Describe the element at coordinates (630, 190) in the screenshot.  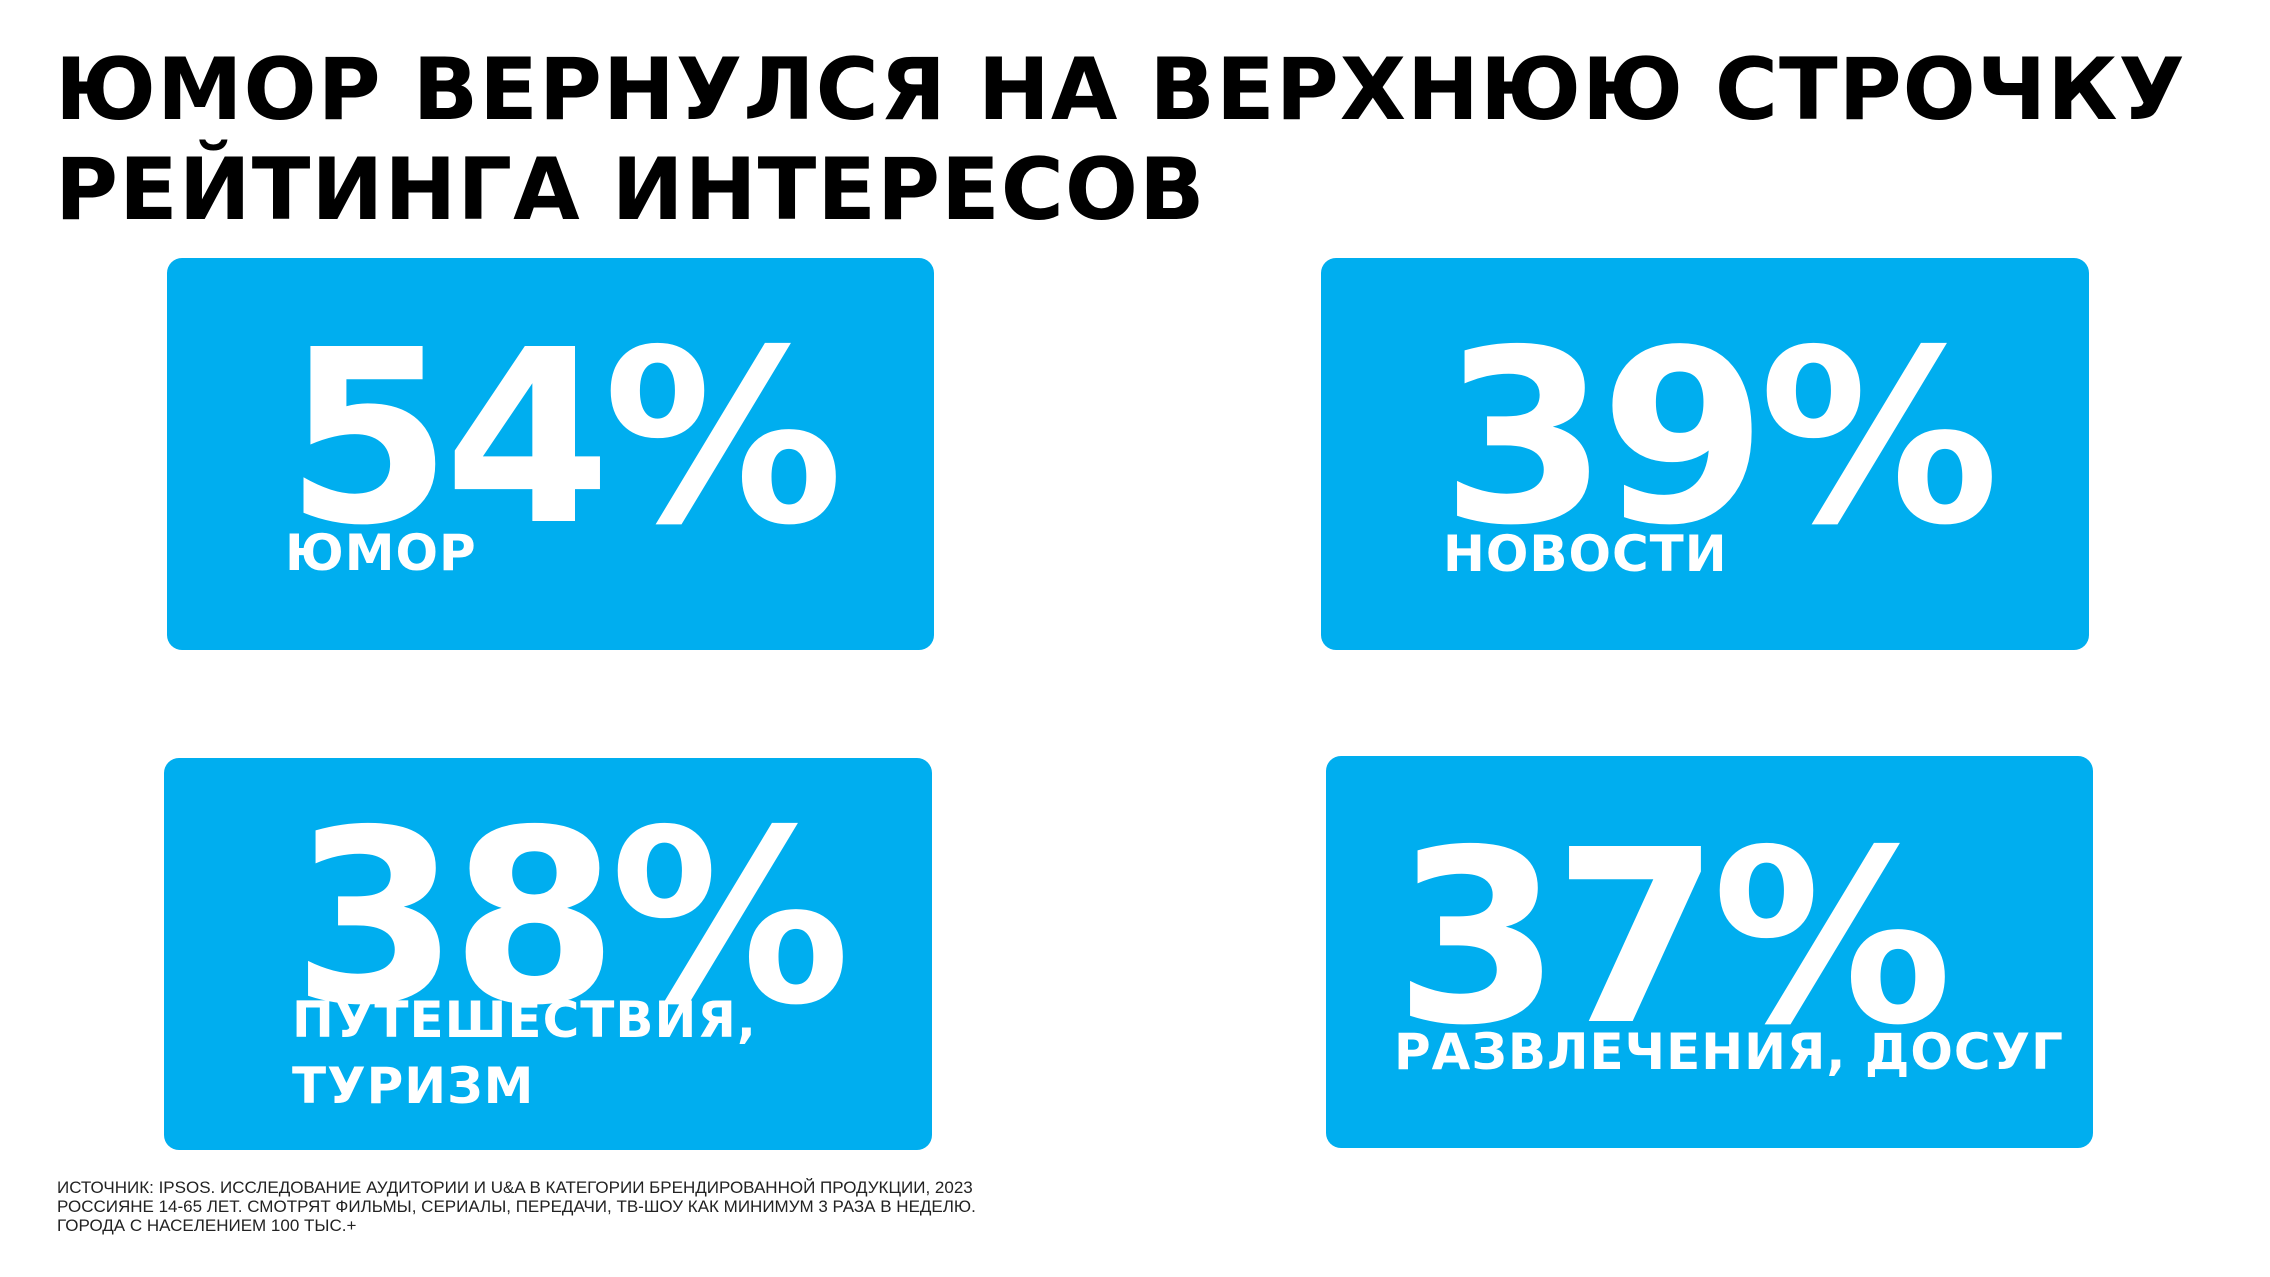
I see `title-line-2: РЕЙТИНГА ИНТЕРЕСОВ` at that location.